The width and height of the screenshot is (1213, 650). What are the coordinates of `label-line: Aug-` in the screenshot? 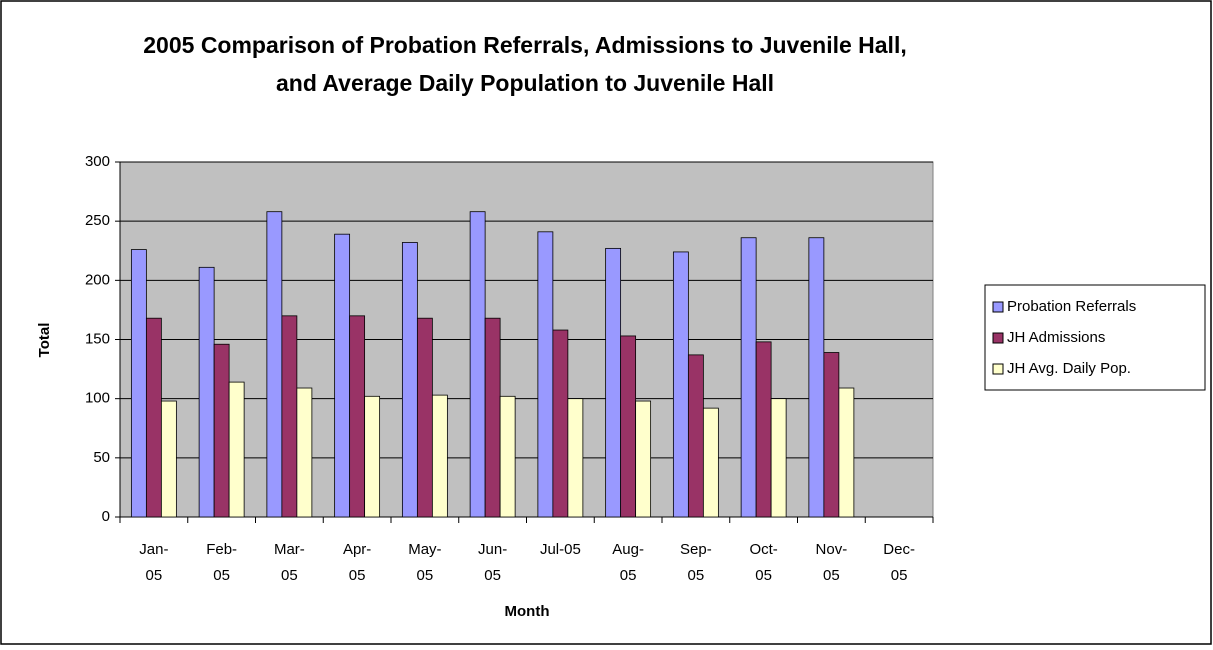 It's located at (628, 549).